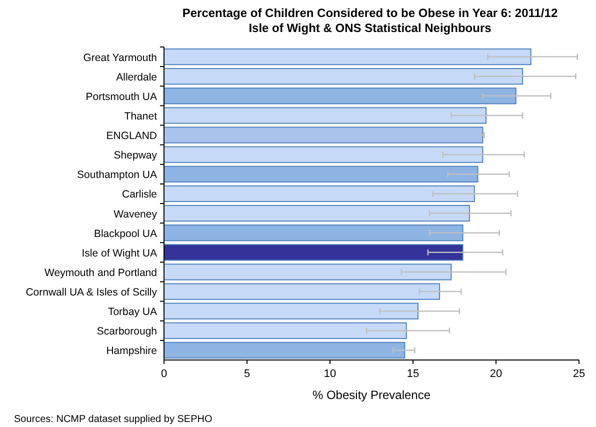 The image size is (596, 427). Describe the element at coordinates (370, 13) in the screenshot. I see `chart-title: Percentage of Children Considered to be Obese in Year 6: 2011/12` at that location.